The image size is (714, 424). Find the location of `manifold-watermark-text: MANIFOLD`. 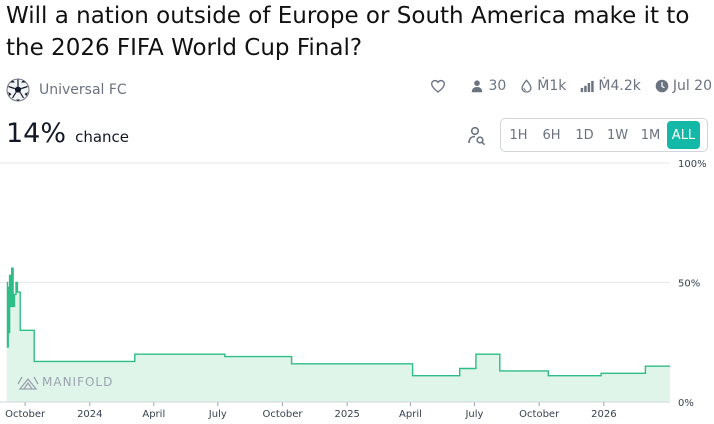

manifold-watermark-text: MANIFOLD is located at coordinates (77, 382).